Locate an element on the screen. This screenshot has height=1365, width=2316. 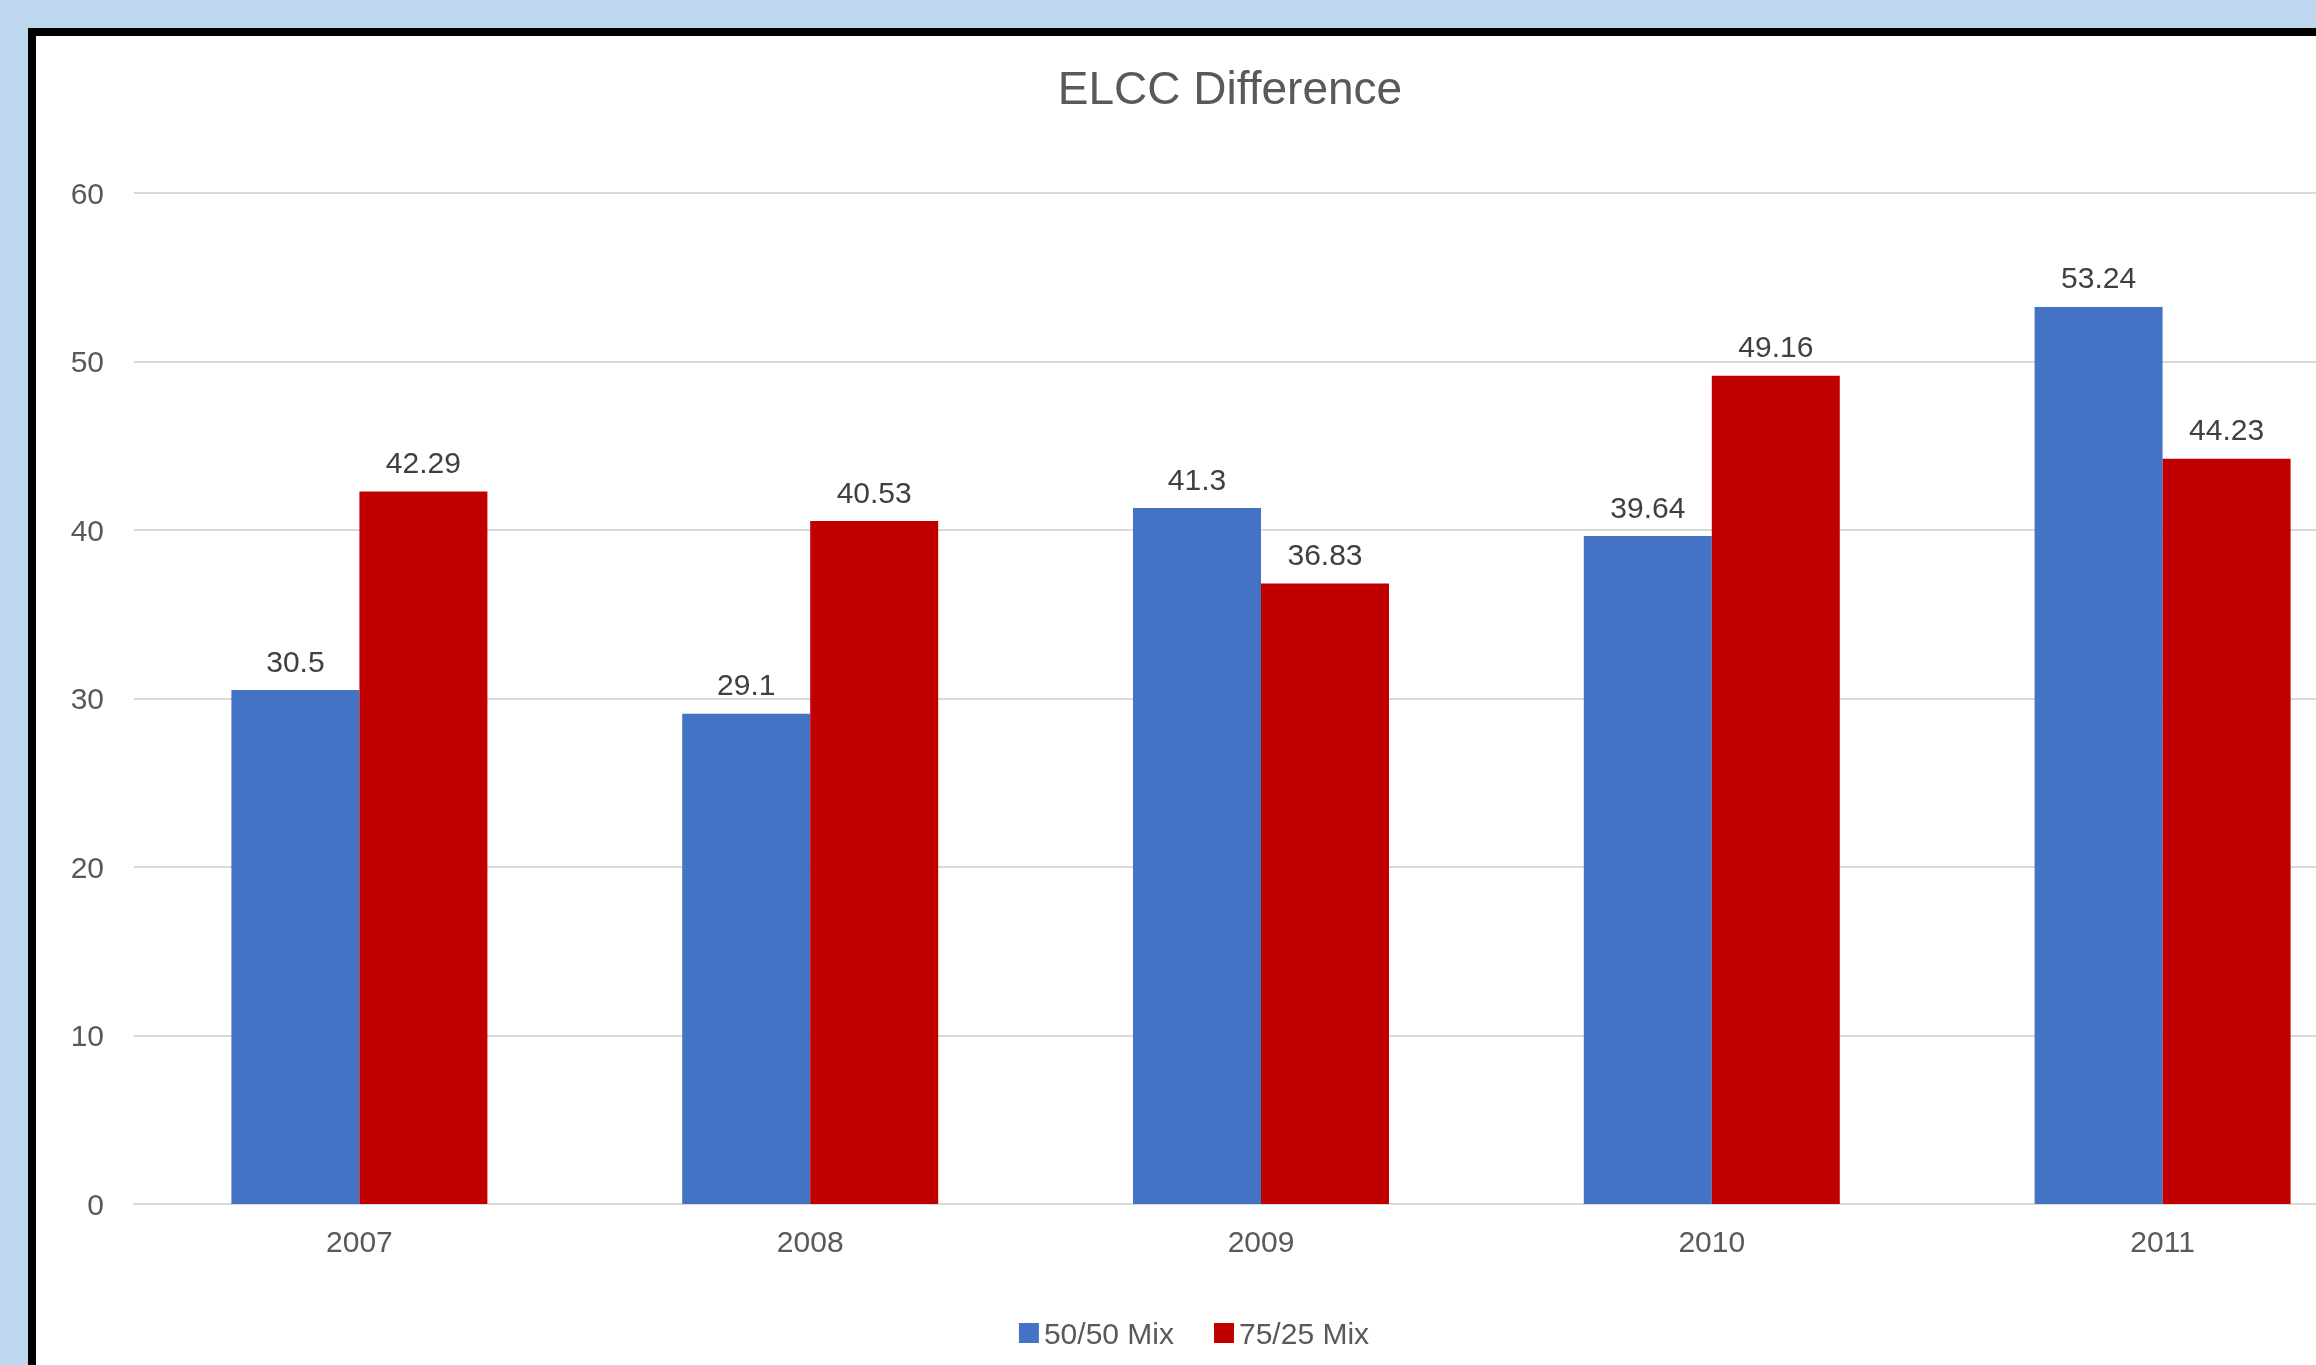
data-label: 40.53 is located at coordinates (874, 492).